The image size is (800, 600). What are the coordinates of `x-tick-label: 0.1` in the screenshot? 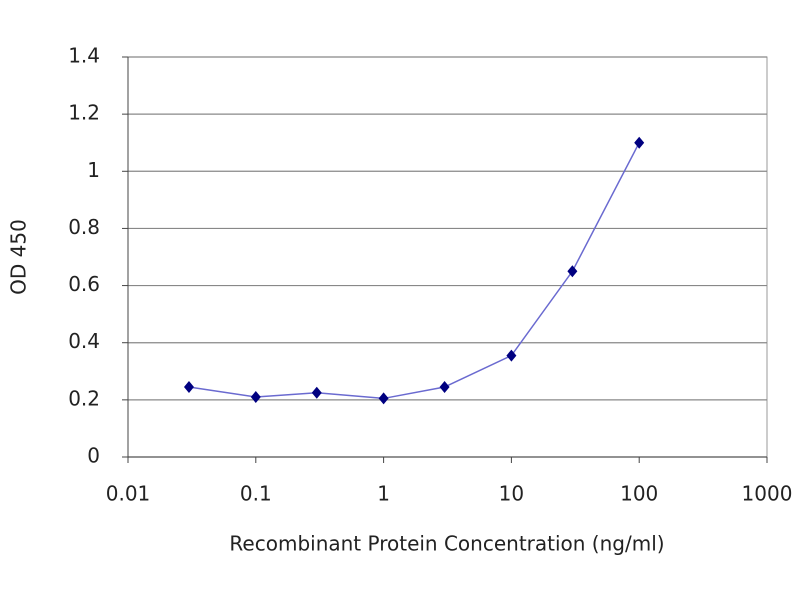 It's located at (256, 494).